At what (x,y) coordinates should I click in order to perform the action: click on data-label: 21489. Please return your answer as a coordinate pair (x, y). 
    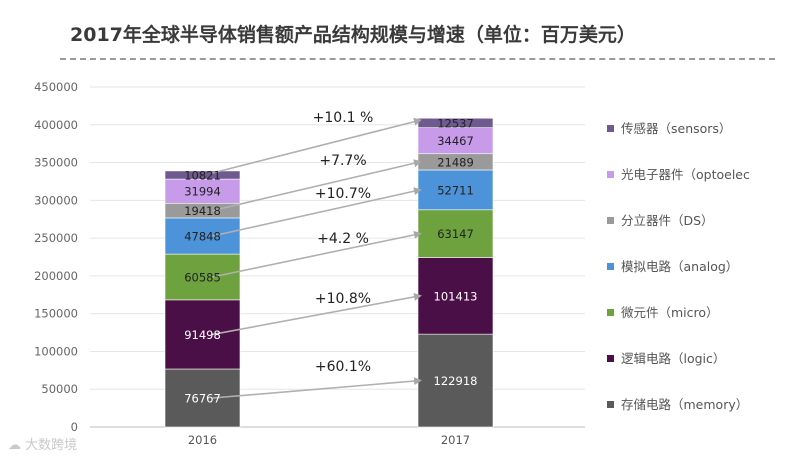
    Looking at the image, I should click on (455, 162).